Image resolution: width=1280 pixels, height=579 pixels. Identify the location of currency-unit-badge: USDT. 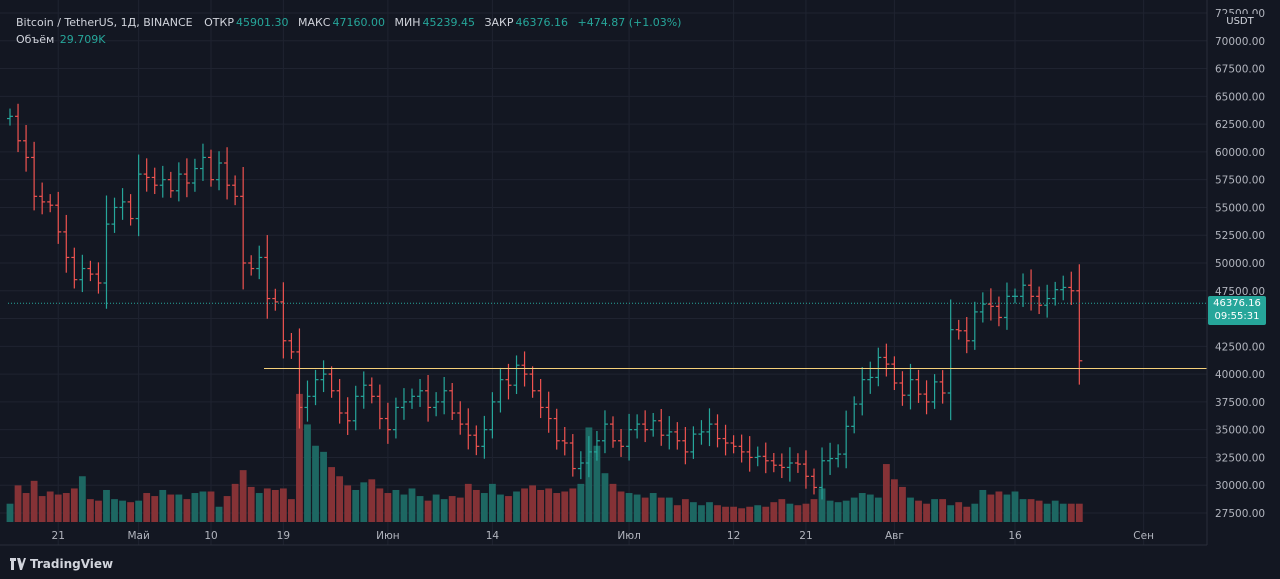
(1240, 21).